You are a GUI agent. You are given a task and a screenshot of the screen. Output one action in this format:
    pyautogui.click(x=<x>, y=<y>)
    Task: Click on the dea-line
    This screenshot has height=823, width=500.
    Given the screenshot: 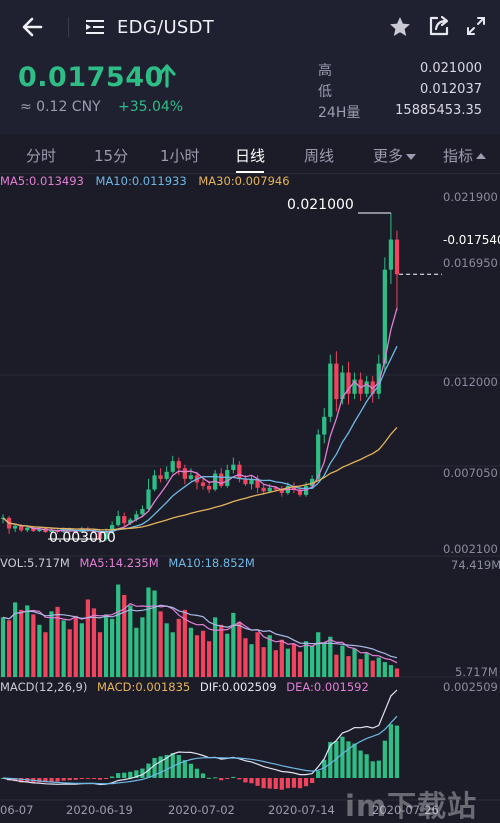 What is the action you would take?
    pyautogui.click(x=200, y=750)
    